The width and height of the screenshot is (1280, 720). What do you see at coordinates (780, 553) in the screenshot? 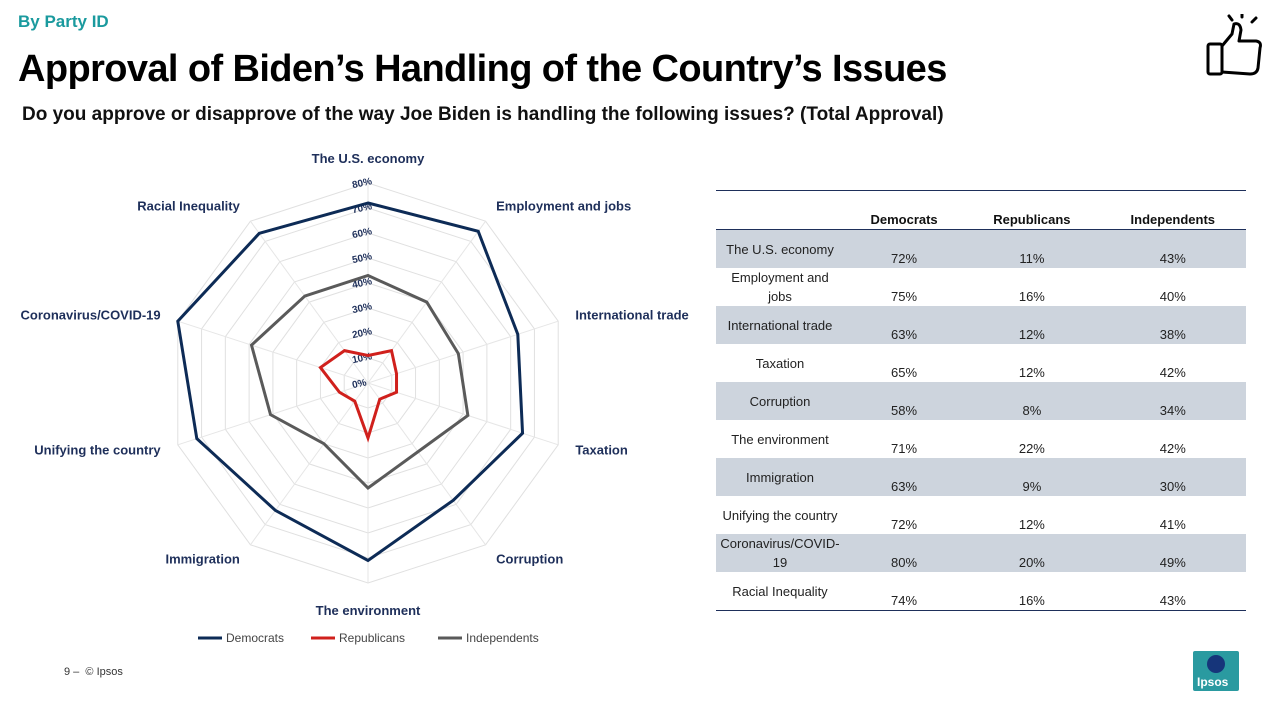
I see `row-label: Coronavirus/COVID-19` at bounding box center [780, 553].